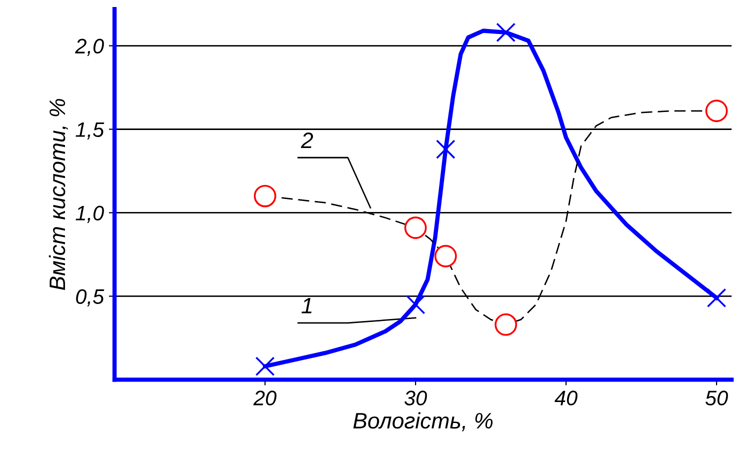 Image resolution: width=739 pixels, height=452 pixels. I want to click on y-tick-label: 0,5, so click(90, 297).